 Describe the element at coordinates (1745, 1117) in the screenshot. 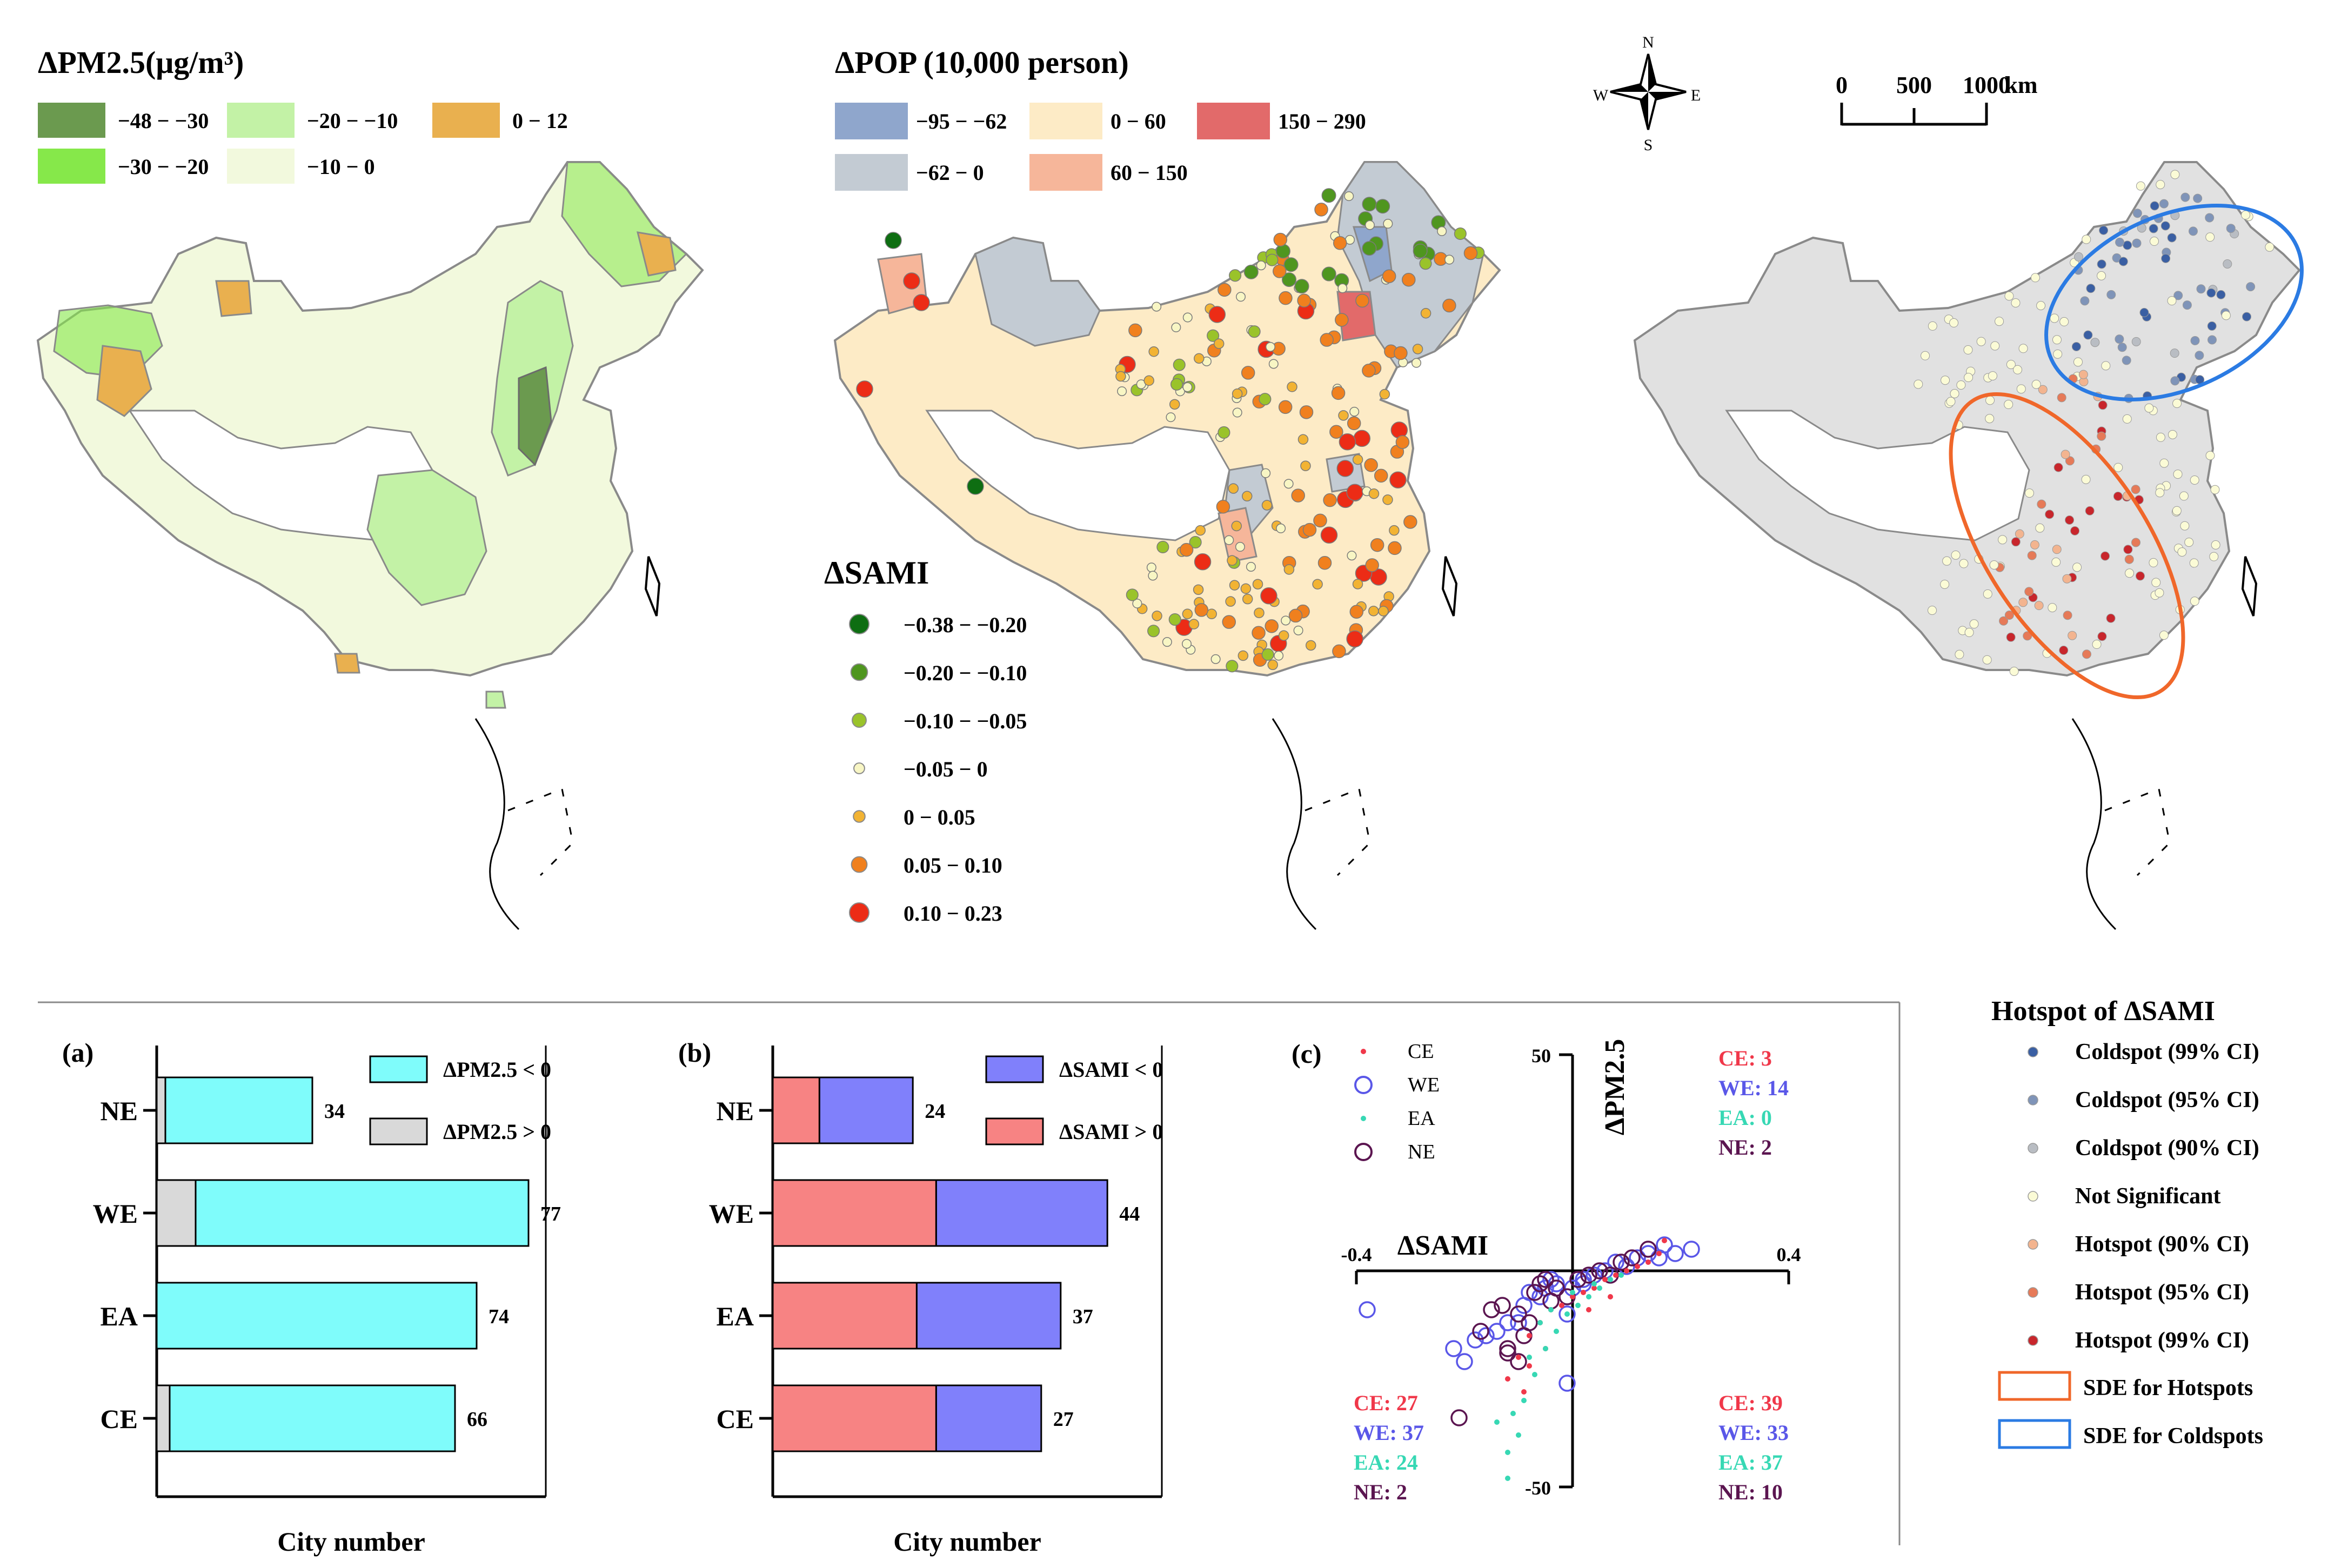

I see `quadrant-count-label: EA: 0` at that location.